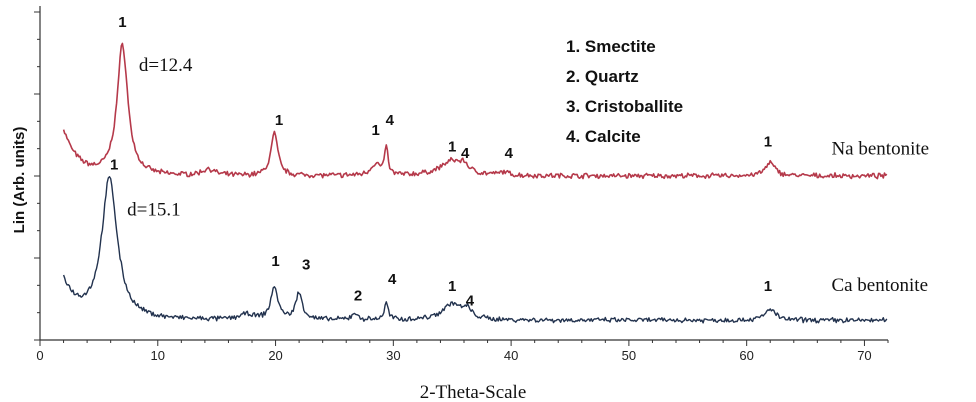 The width and height of the screenshot is (976, 402). Describe the element at coordinates (275, 355) in the screenshot. I see `x-tick-label: 20` at that location.